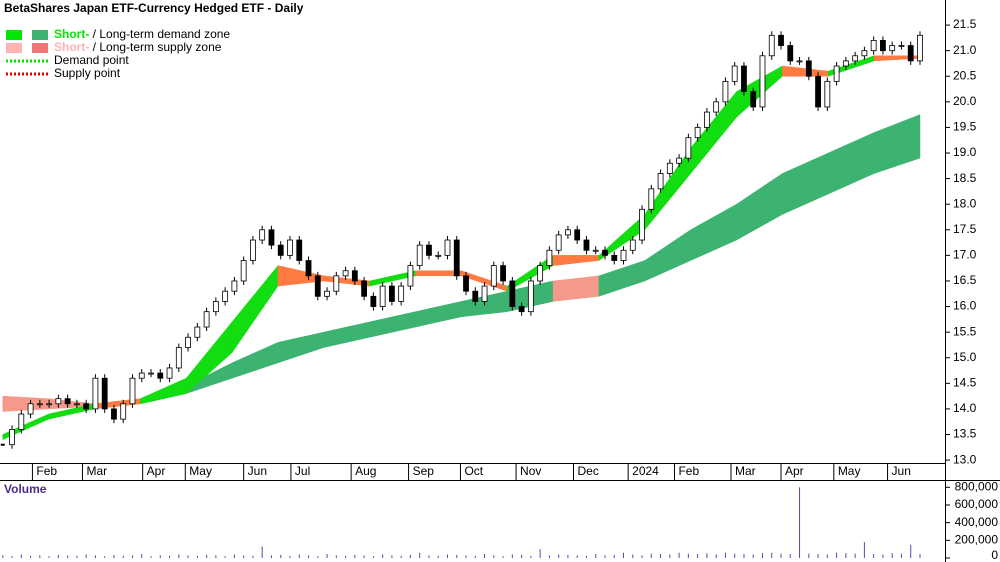  Describe the element at coordinates (965, 50) in the screenshot. I see `y-tick-label: 21.0` at that location.